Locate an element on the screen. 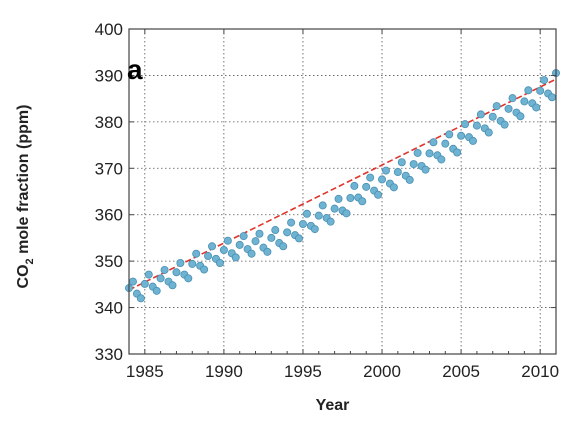 Image resolution: width=584 pixels, height=425 pixels. x-tick-labels: 1985 1990 1995 2000 2005 2010 is located at coordinates (342, 371).